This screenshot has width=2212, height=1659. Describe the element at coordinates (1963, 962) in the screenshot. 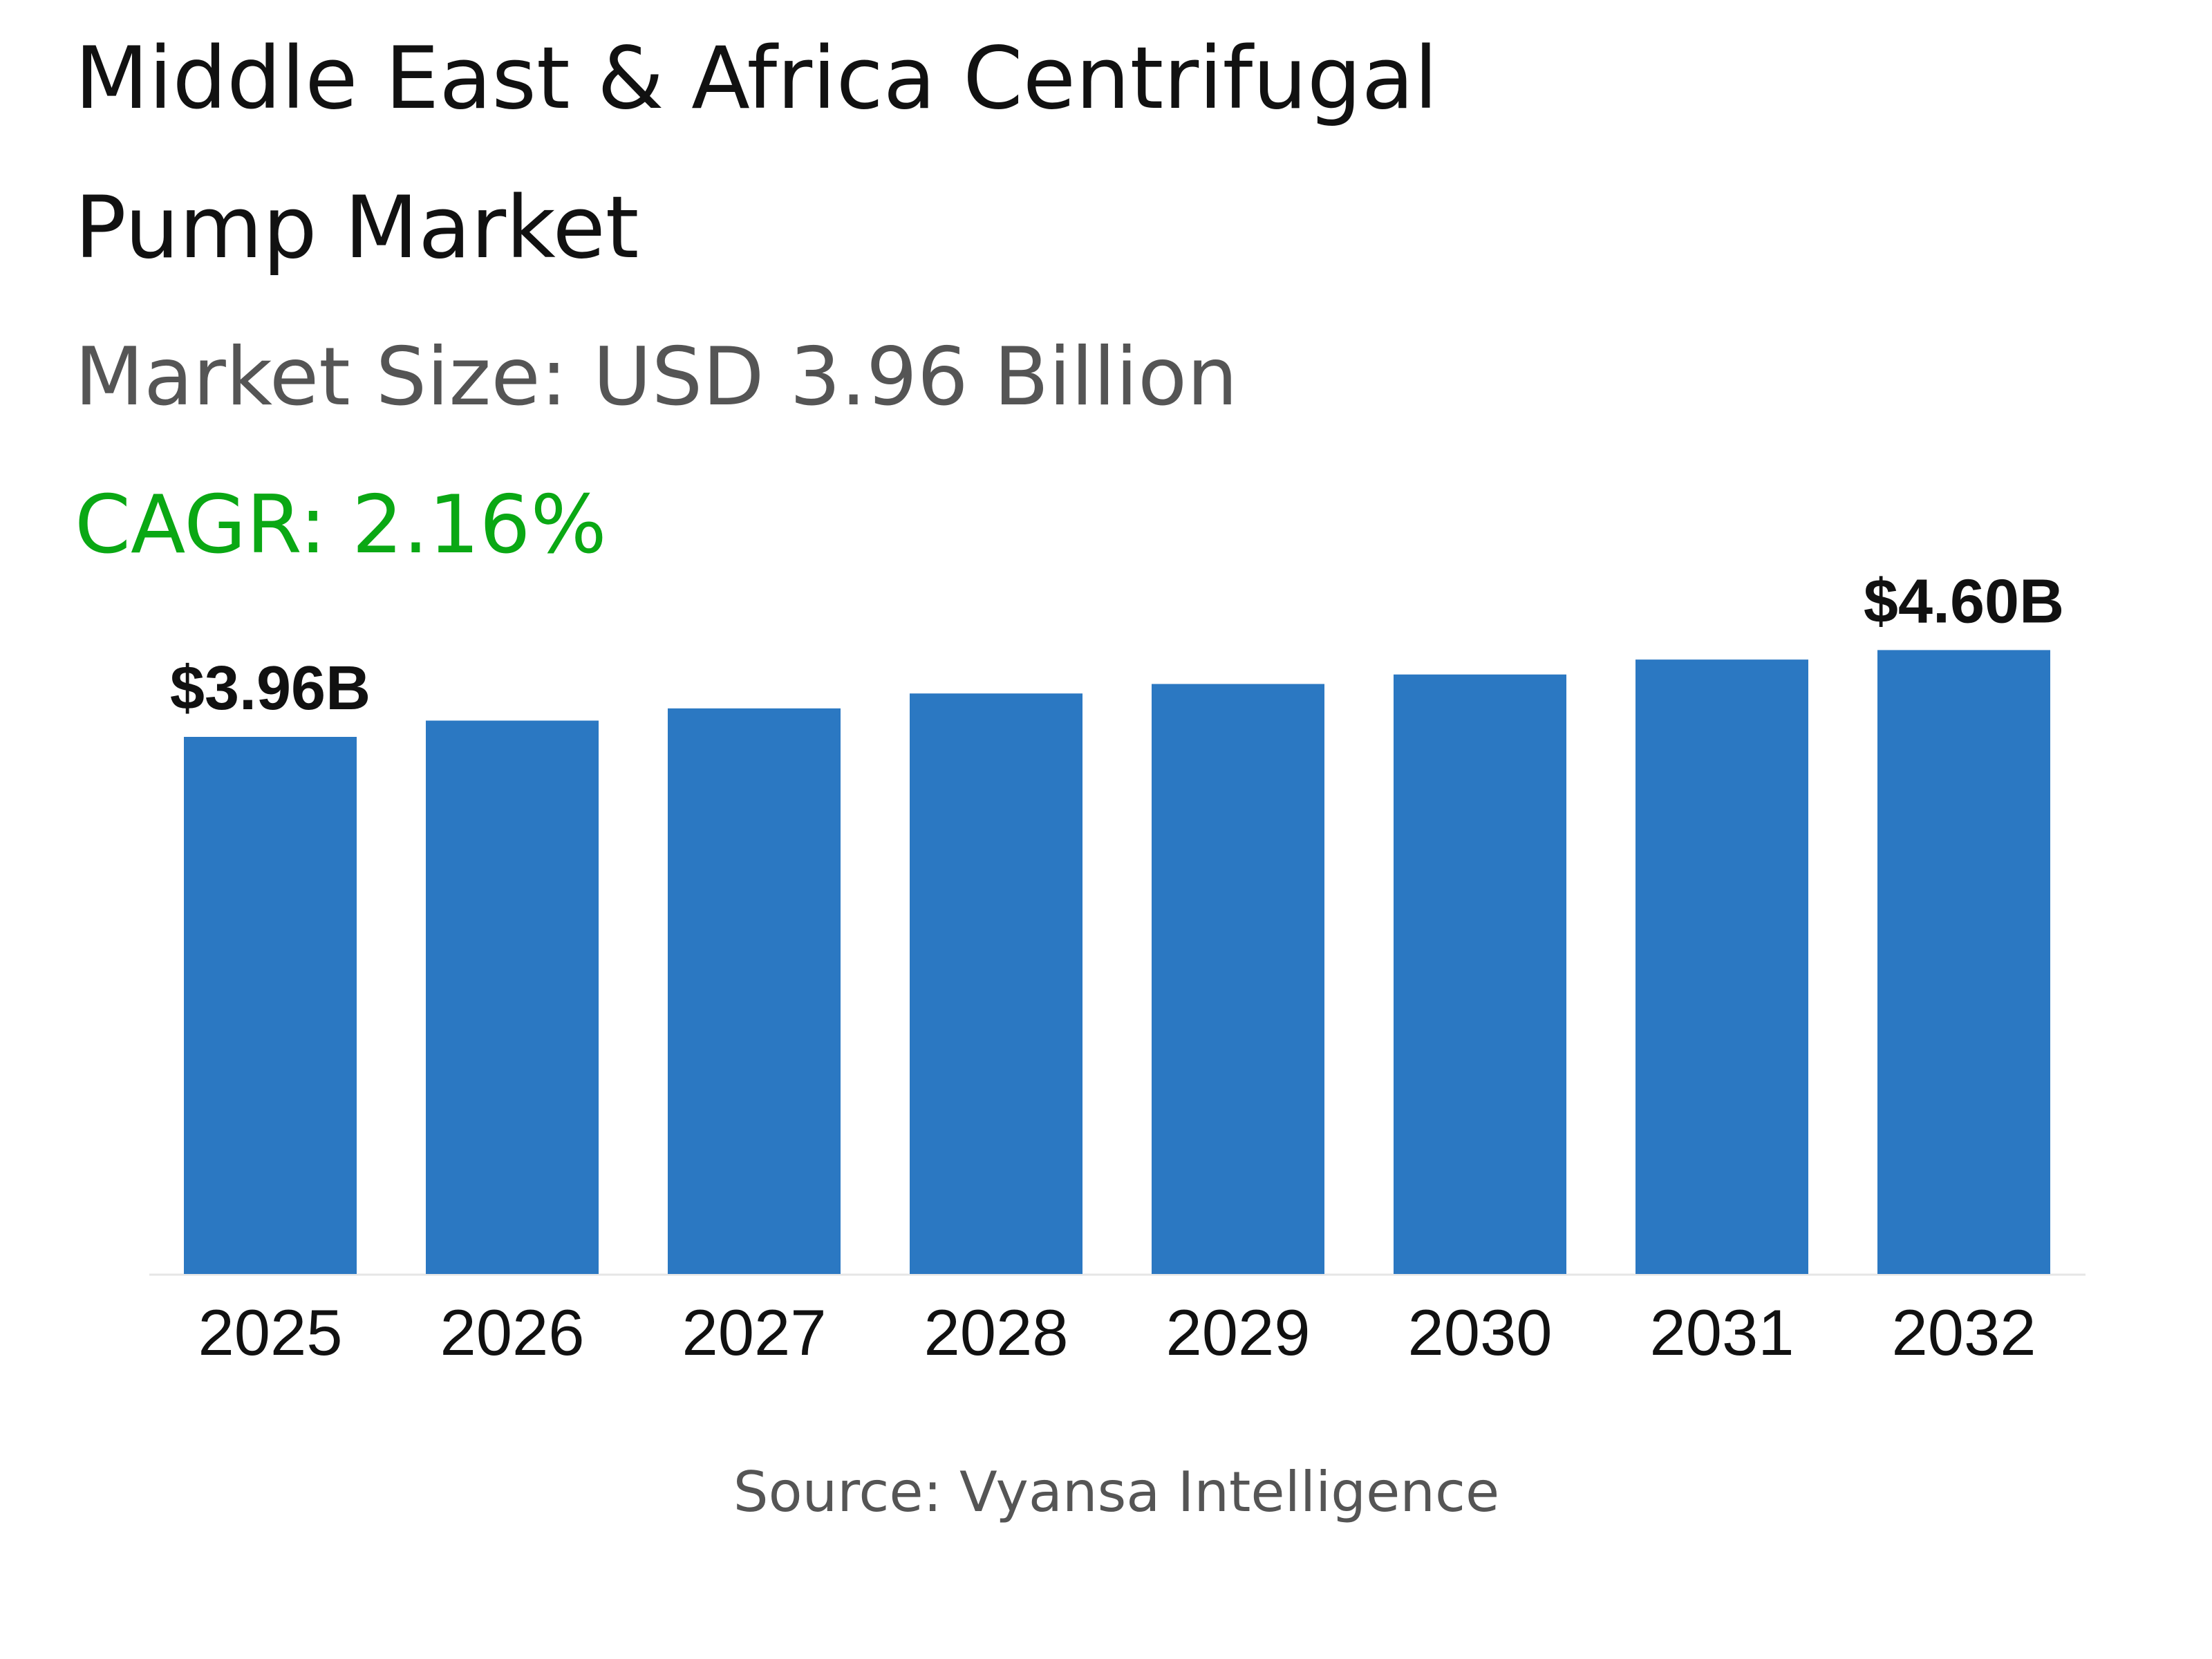

I see `bar-2032` at that location.